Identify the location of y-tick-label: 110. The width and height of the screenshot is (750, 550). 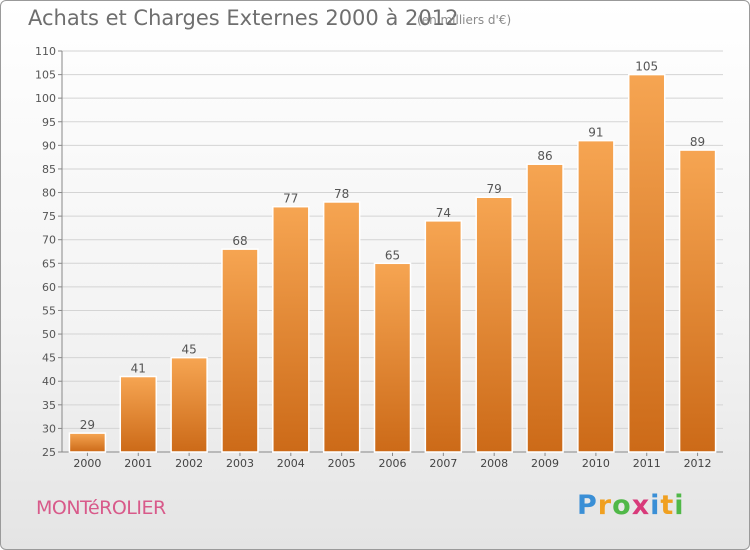
(45, 51).